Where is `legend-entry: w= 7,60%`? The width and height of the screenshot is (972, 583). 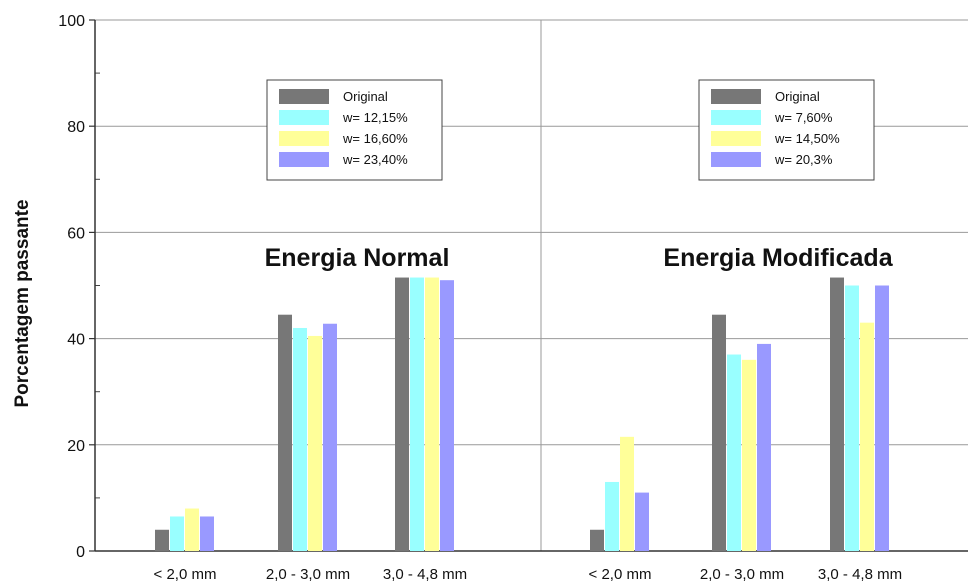 legend-entry: w= 7,60% is located at coordinates (803, 117).